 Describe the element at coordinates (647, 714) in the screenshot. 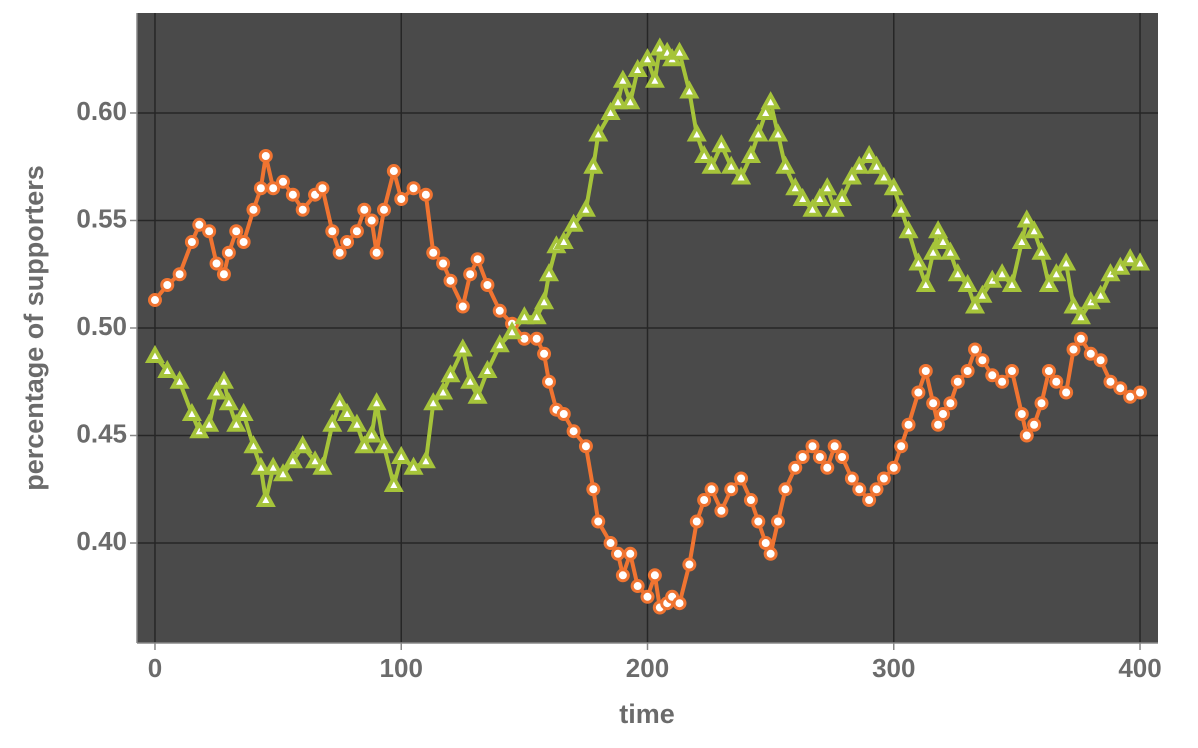

I see `x-axis-title: time` at that location.